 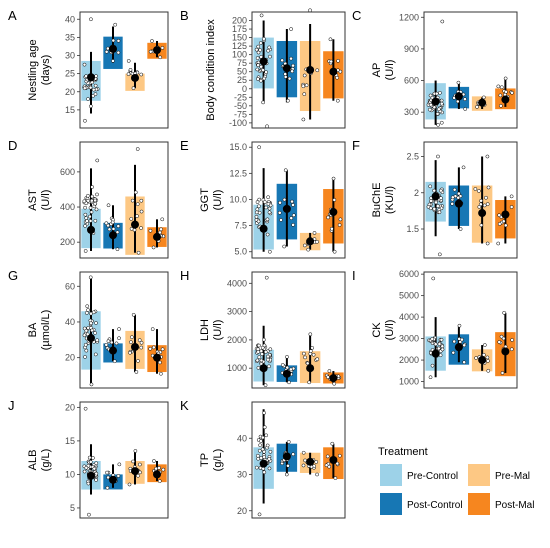 What do you see at coordinates (237, 283) in the screenshot?
I see `y-tick-label: 4000` at bounding box center [237, 283].